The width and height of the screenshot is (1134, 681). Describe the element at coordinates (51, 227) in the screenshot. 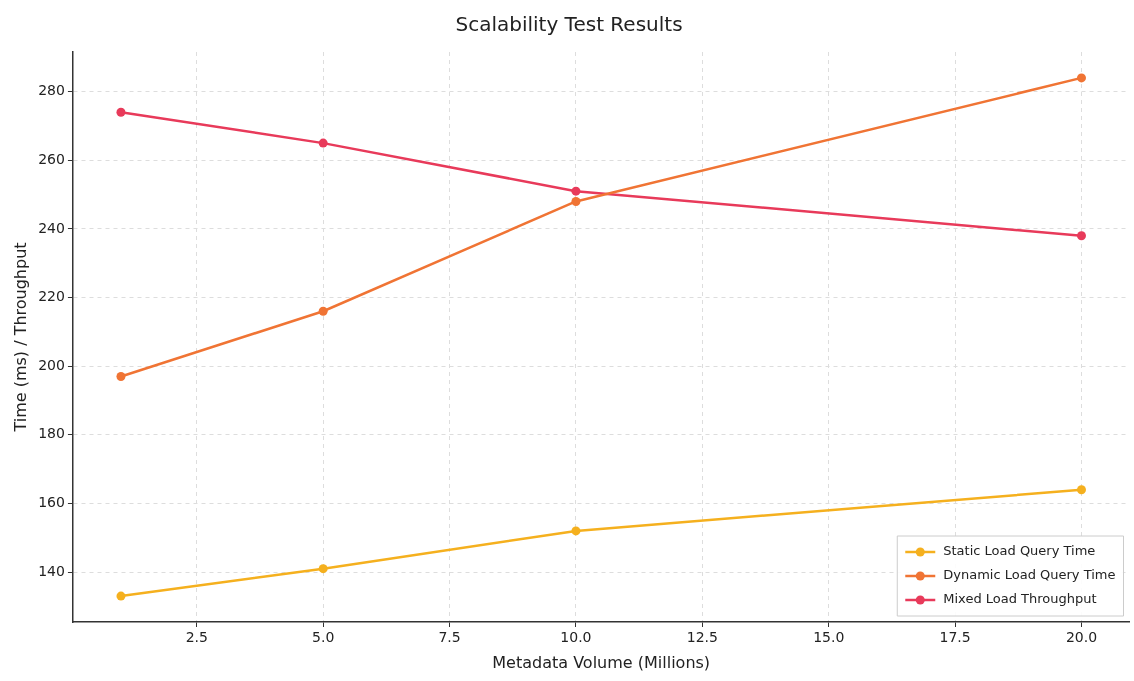

I see `y-tick-label: 240` at that location.